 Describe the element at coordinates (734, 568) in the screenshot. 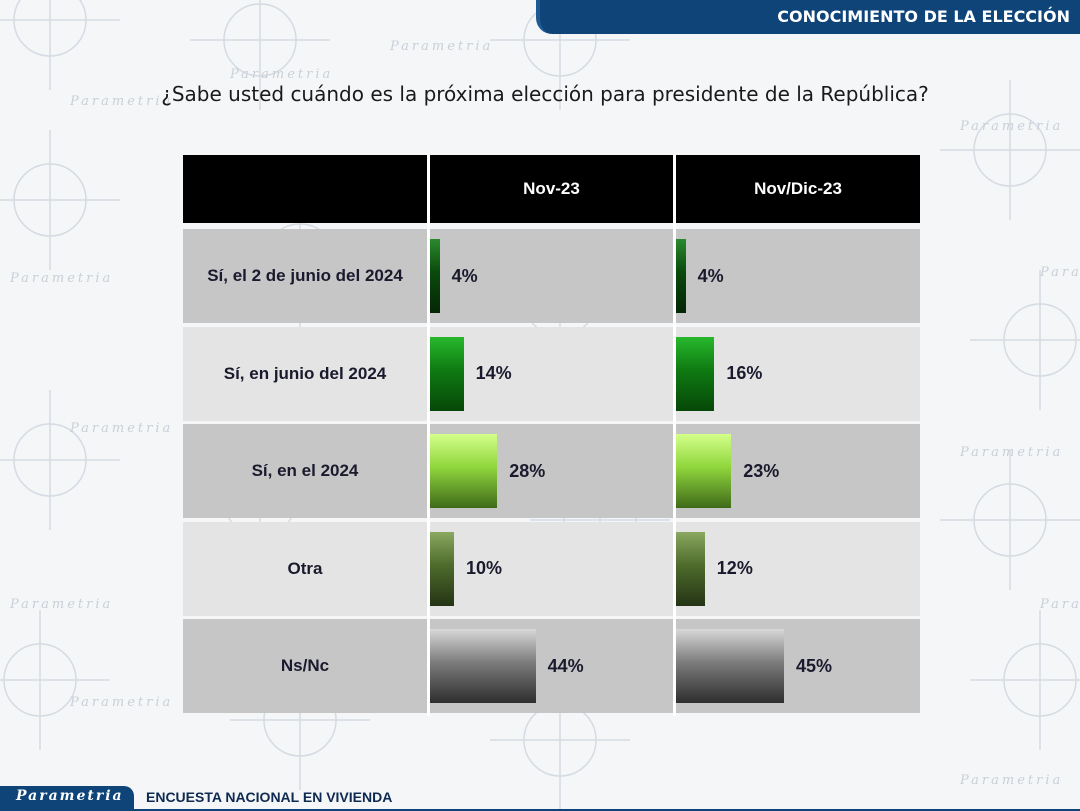

I see `data-label: 12%` at that location.